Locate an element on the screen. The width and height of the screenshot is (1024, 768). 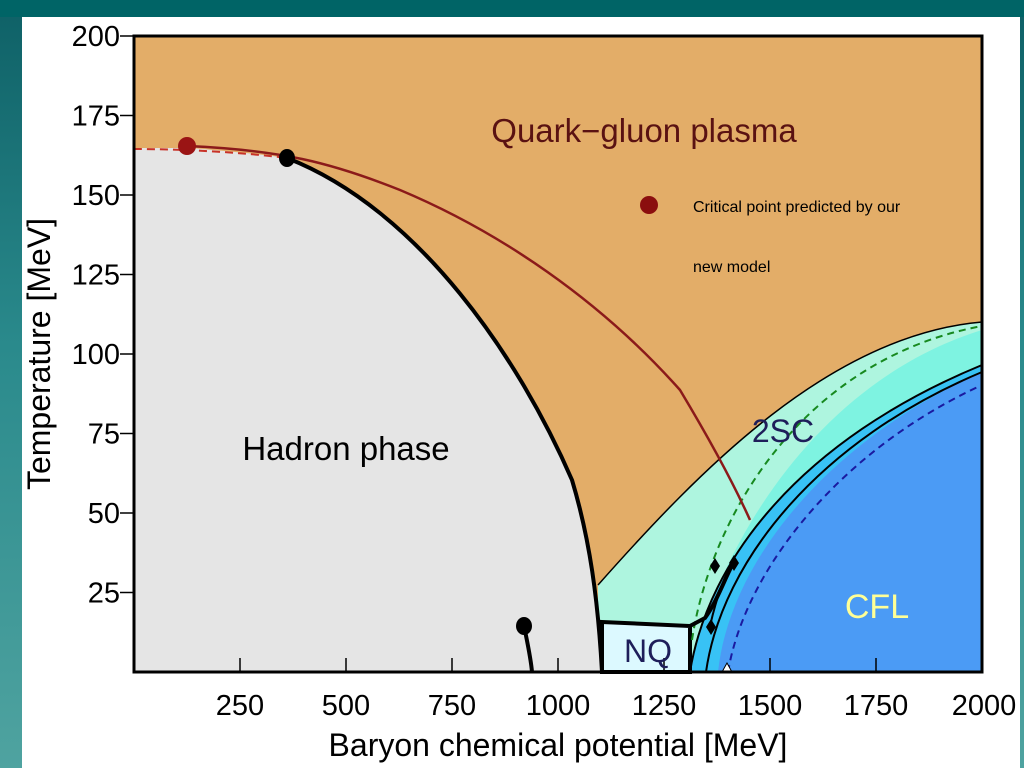
boundary-gapless-inner is located at coordinates (844, 522).